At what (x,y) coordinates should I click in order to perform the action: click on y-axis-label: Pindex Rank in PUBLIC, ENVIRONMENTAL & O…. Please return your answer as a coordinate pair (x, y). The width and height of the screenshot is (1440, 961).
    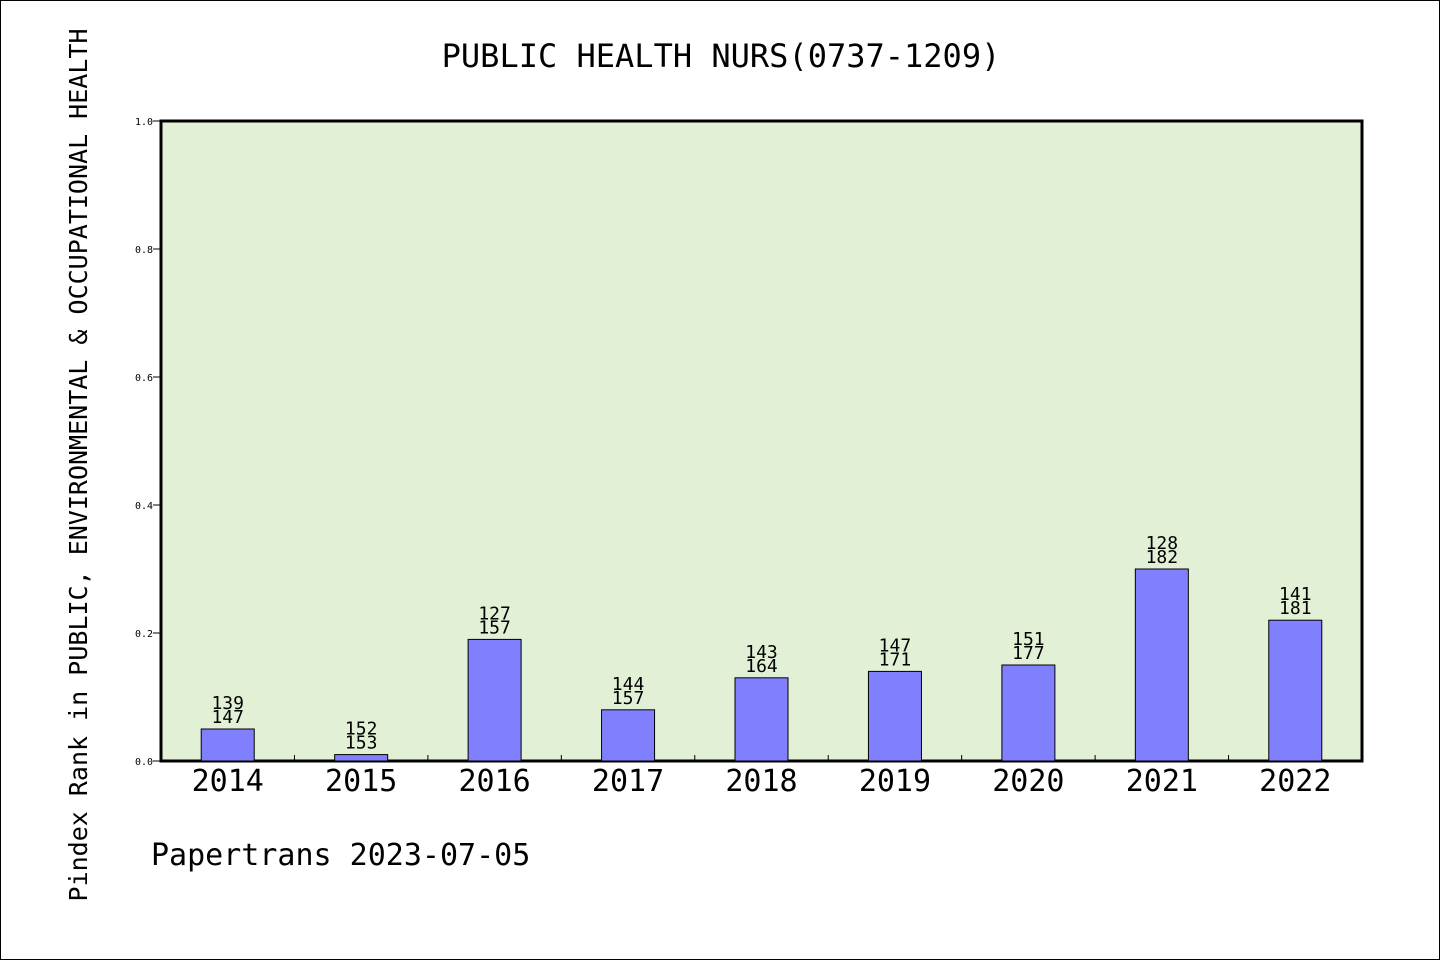
    Looking at the image, I should click on (78, 465).